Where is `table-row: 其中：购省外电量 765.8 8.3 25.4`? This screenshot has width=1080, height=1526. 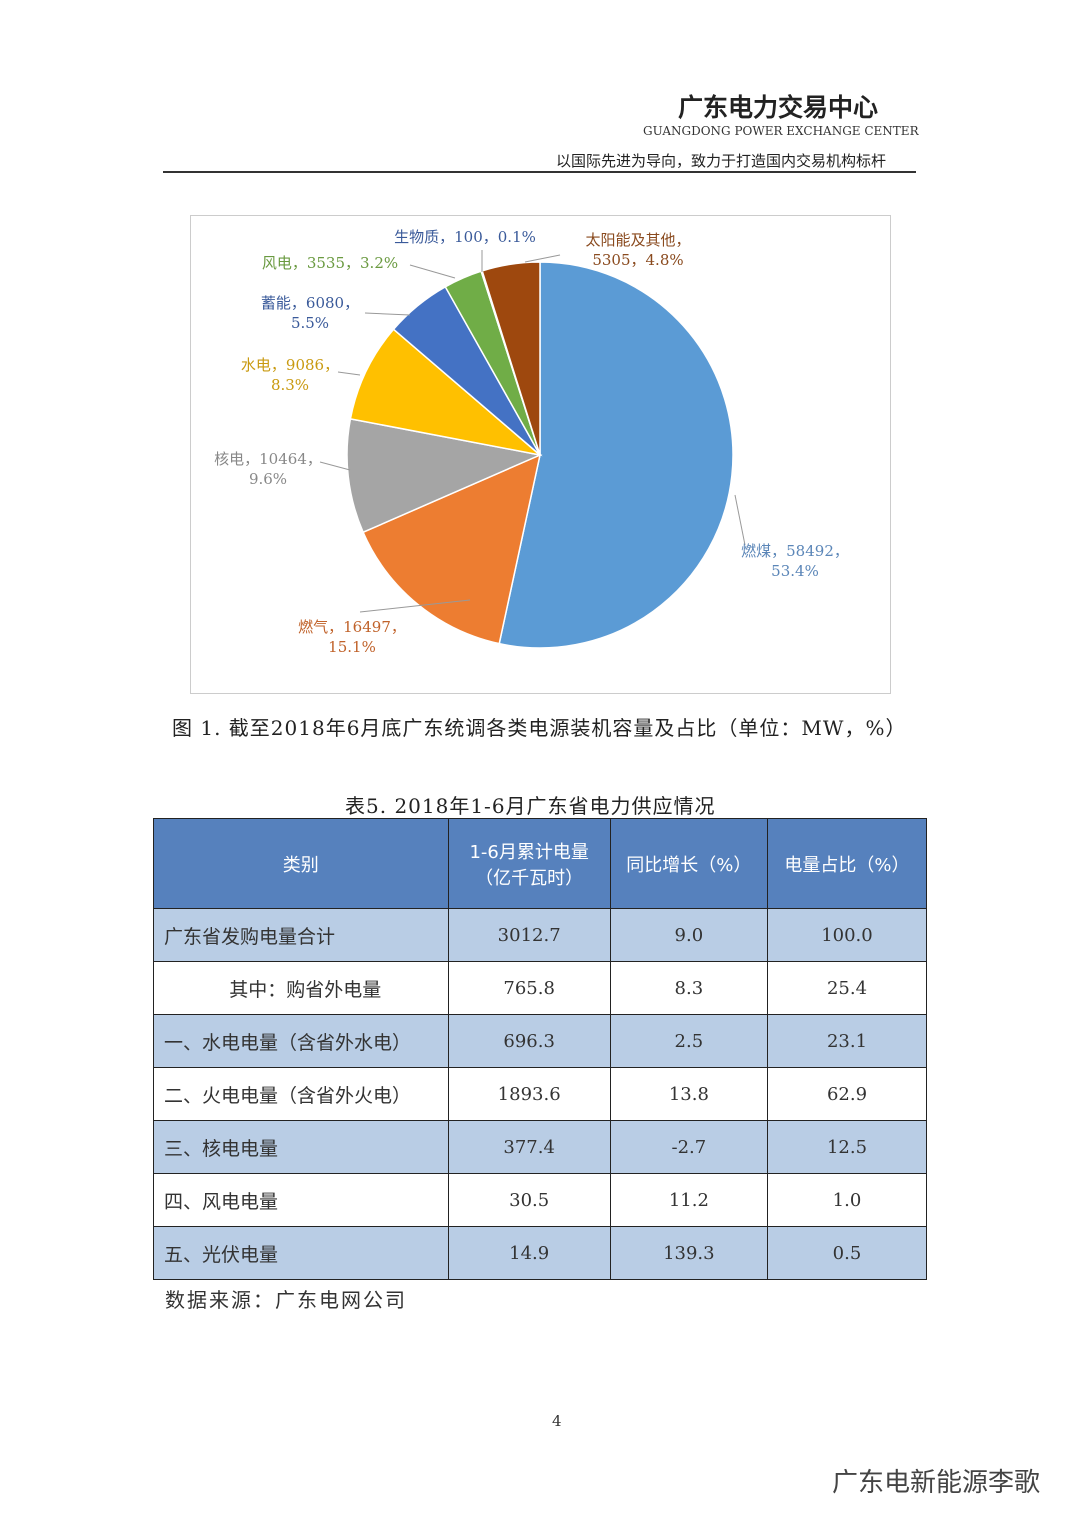 table-row: 其中：购省外电量 765.8 8.3 25.4 is located at coordinates (540, 988).